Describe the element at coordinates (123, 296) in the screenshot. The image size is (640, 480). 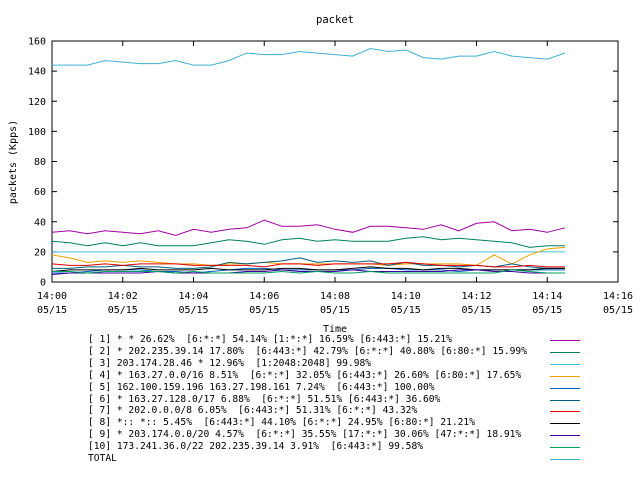
I see `x-tick-label-time: 14:02` at that location.